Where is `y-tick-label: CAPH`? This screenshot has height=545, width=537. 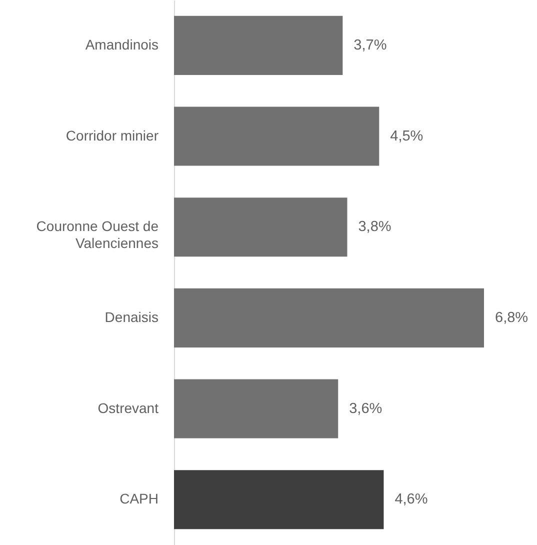
y-tick-label: CAPH is located at coordinates (139, 498).